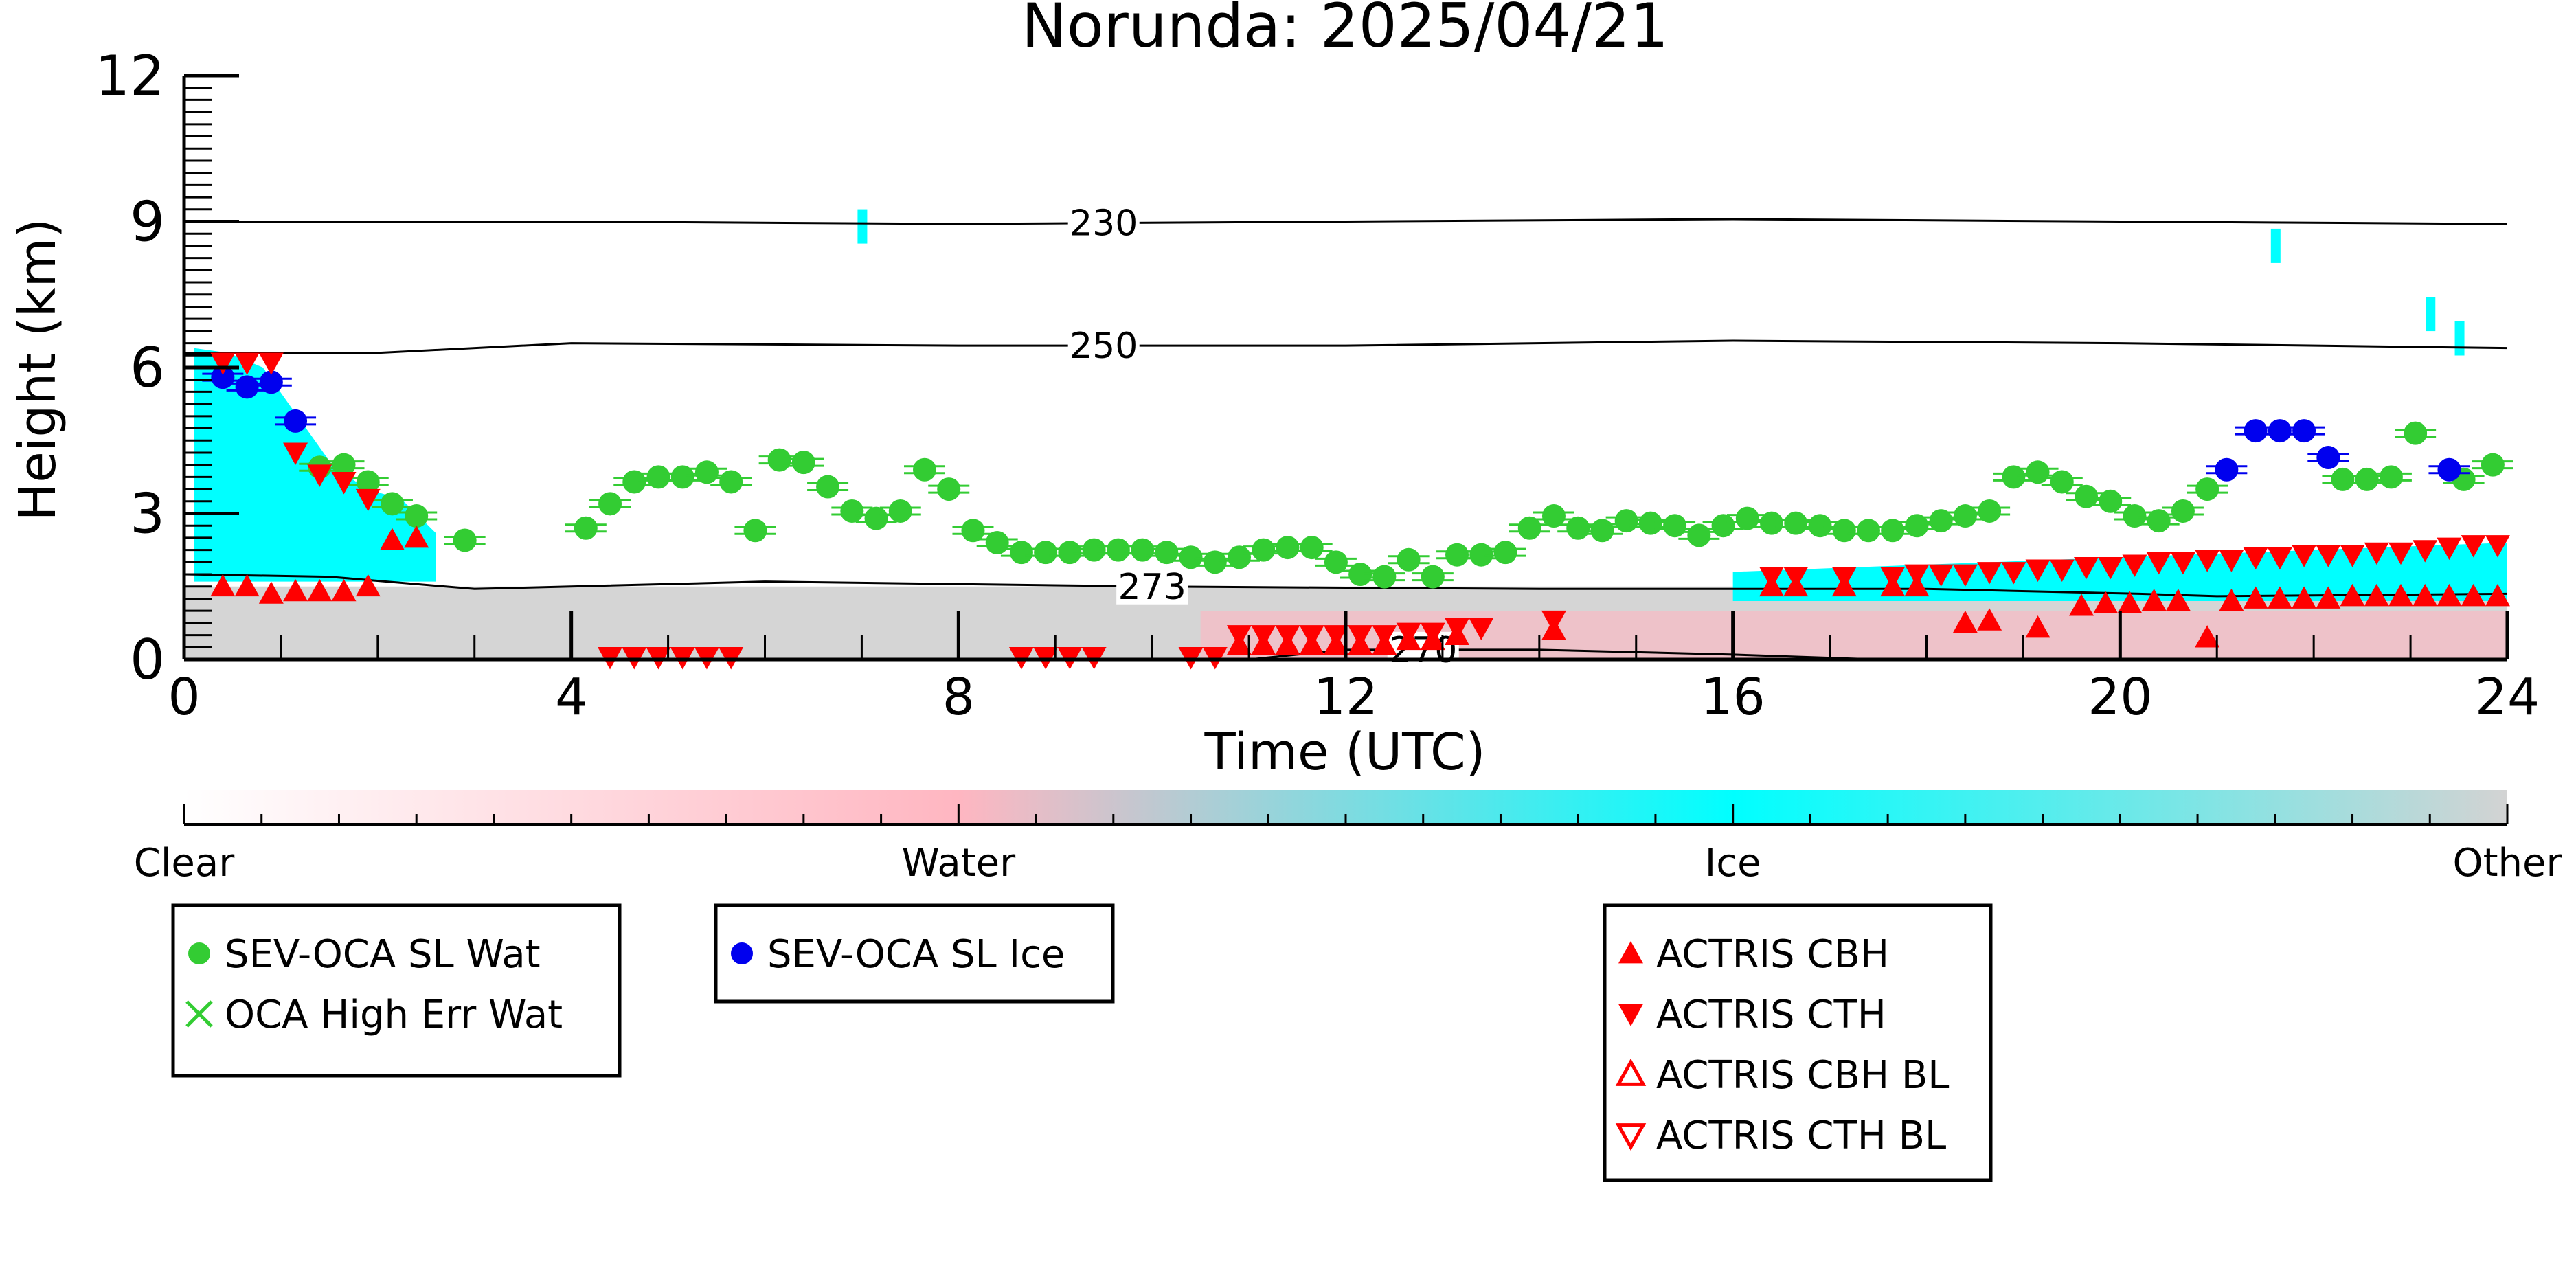  I want to click on legend-box, so click(914, 953).